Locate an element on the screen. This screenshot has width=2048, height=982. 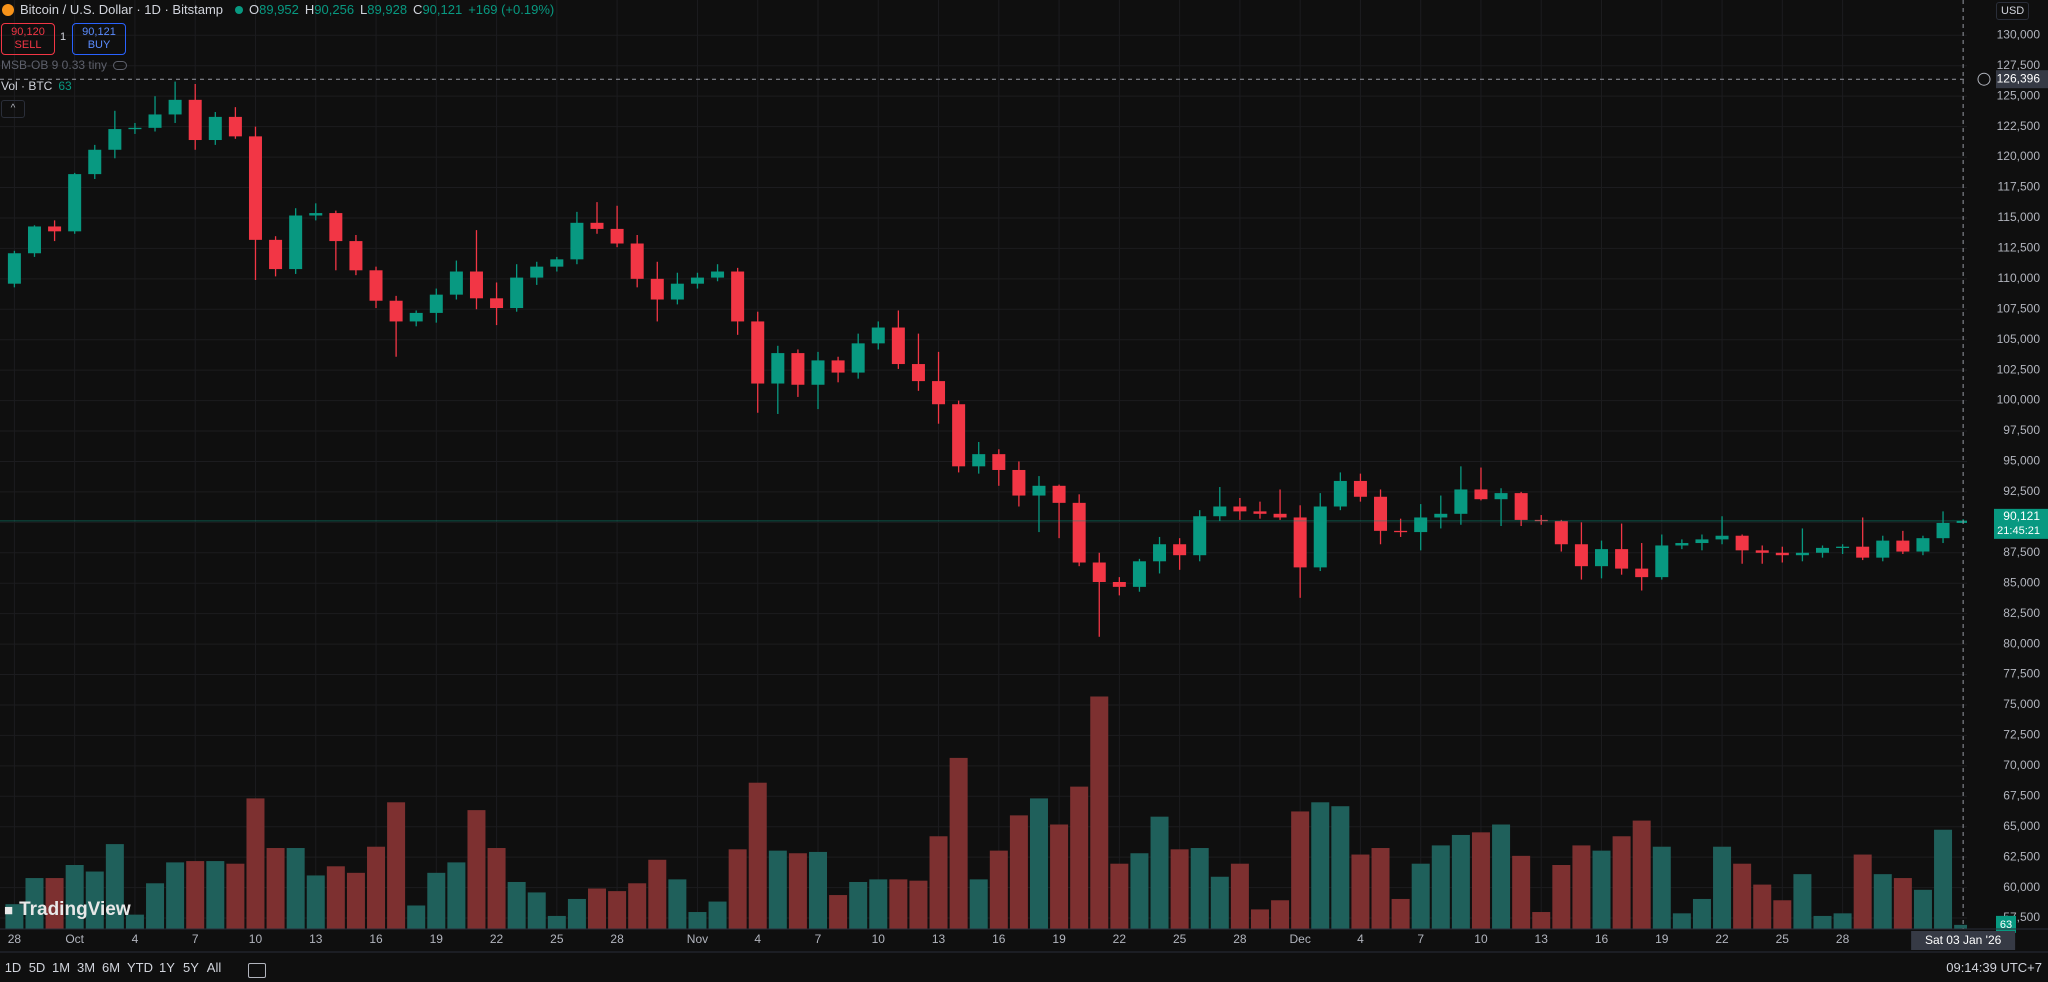
range-button: 1M is located at coordinates (61, 967).